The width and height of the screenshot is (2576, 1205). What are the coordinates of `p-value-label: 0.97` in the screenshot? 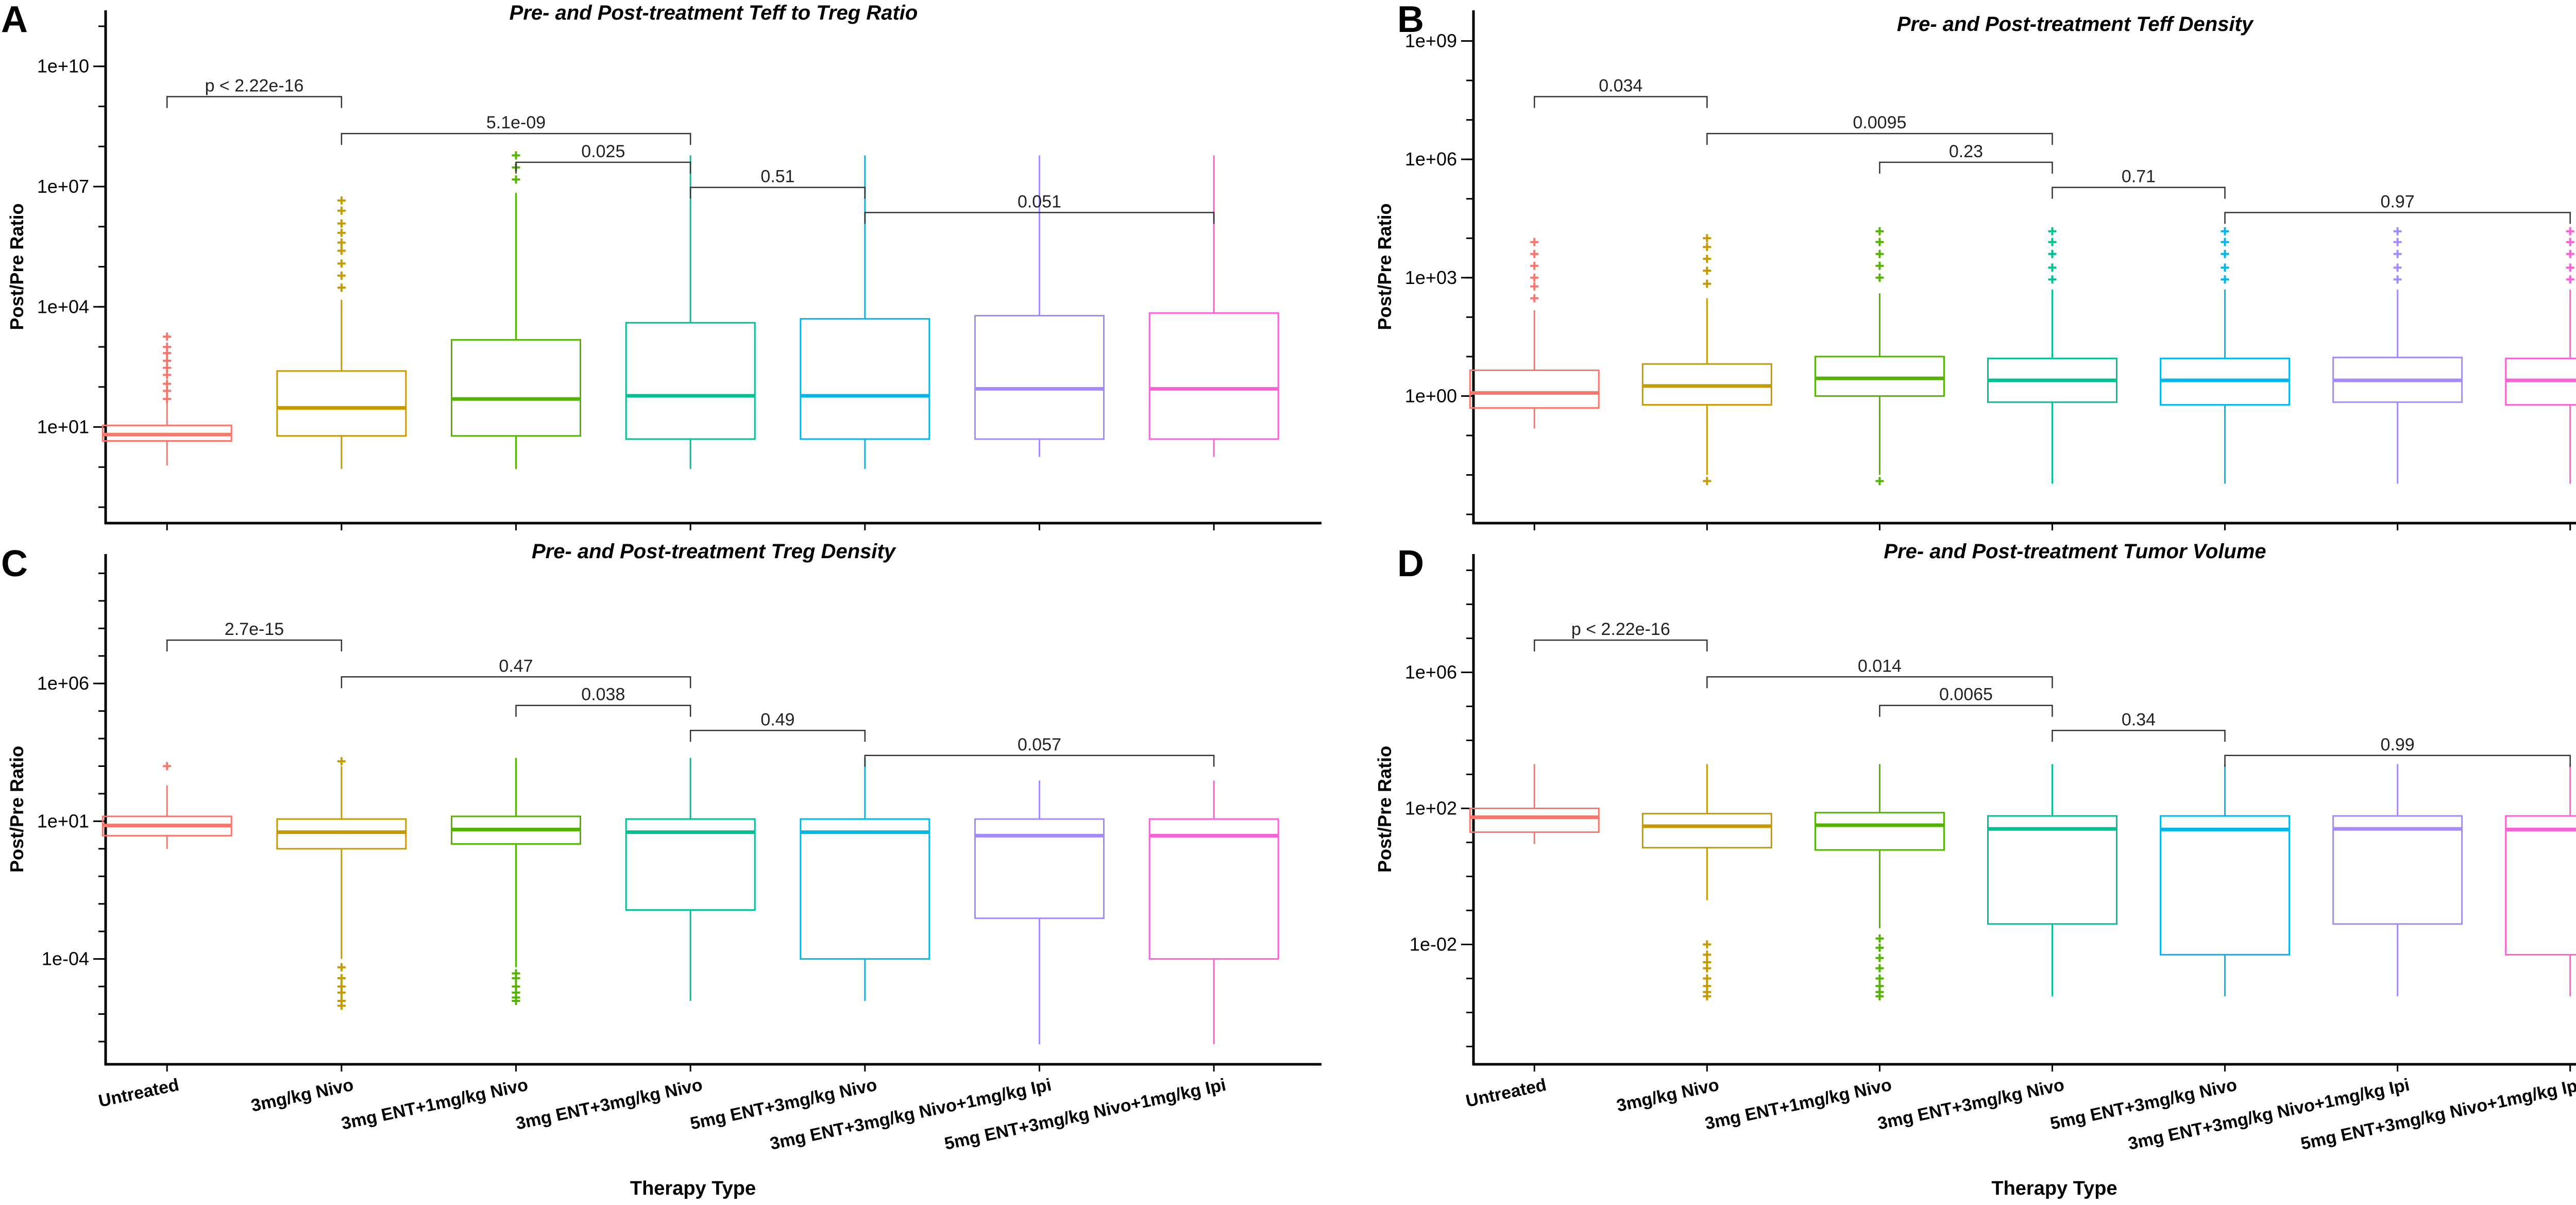 It's located at (2398, 201).